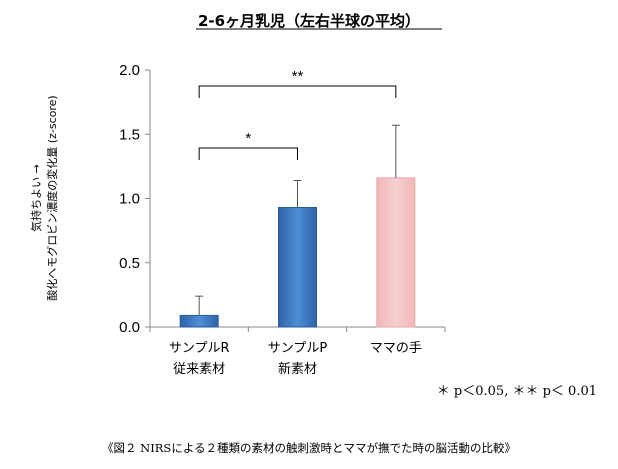  Describe the element at coordinates (129, 327) in the screenshot. I see `y-tick-label: 0.0` at that location.